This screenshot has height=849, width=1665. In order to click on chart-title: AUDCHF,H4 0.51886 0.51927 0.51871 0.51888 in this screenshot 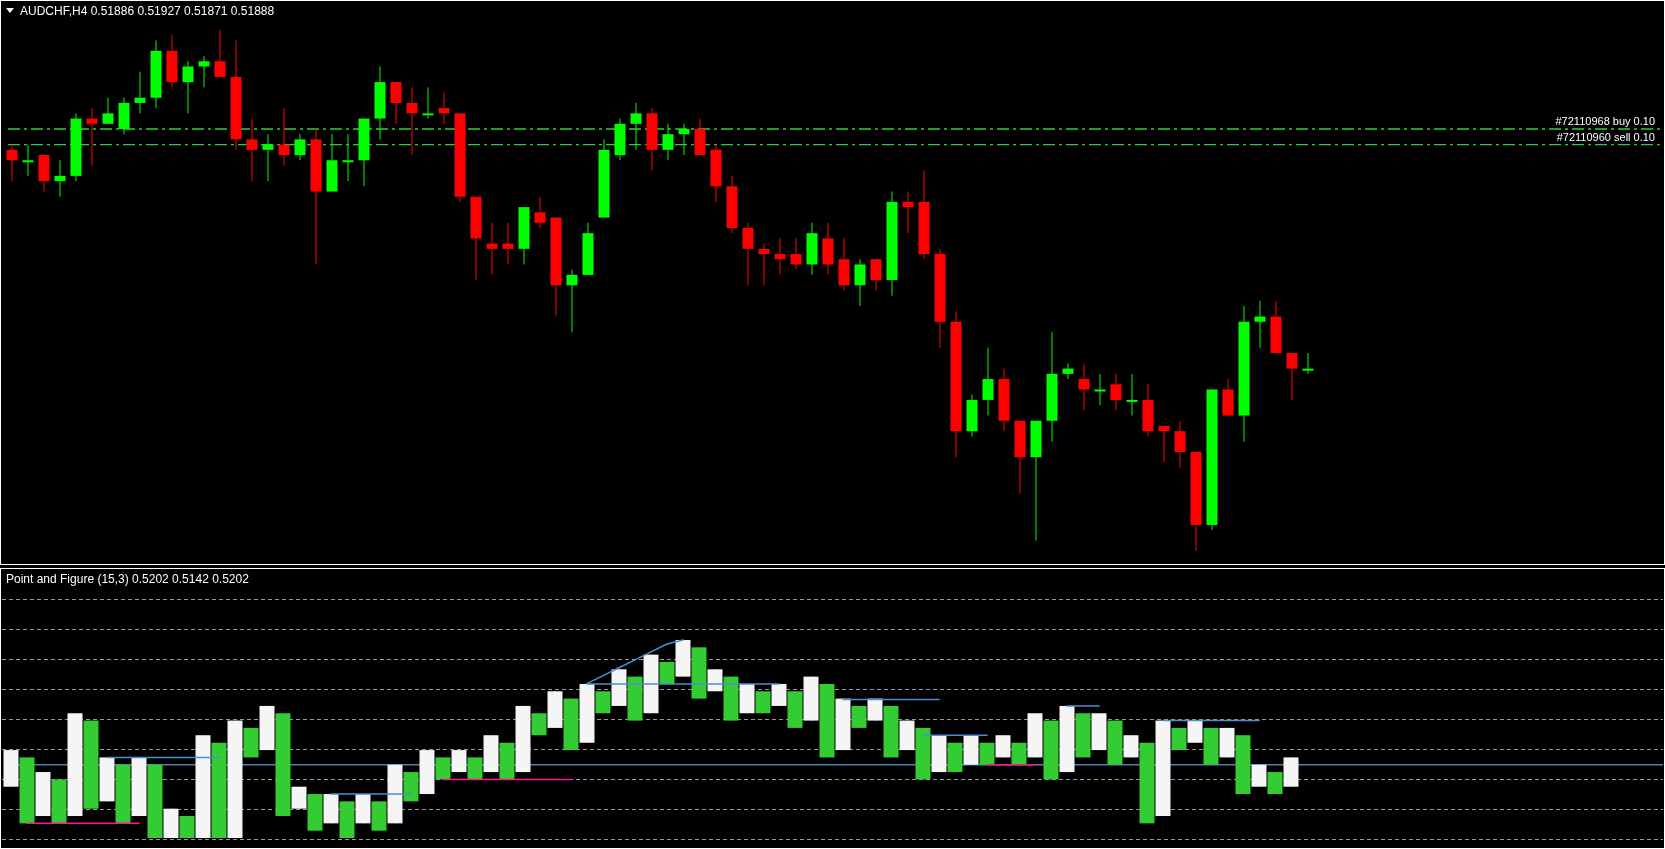, I will do `click(147, 11)`.